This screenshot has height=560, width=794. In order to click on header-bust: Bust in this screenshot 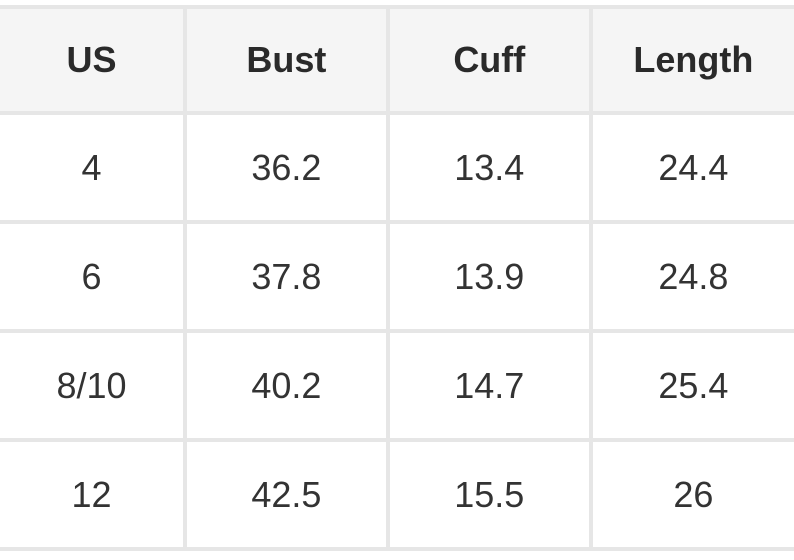, I will do `click(286, 60)`.